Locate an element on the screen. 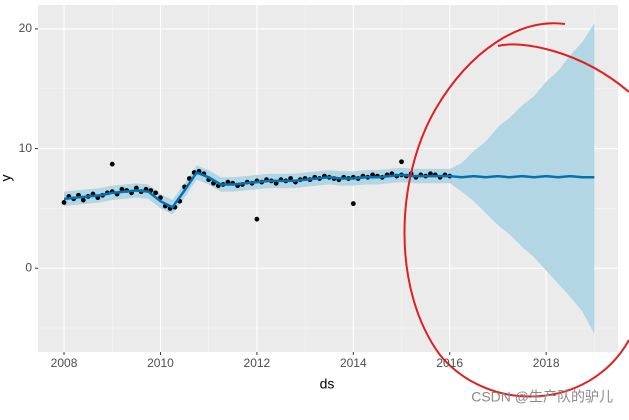 Image resolution: width=629 pixels, height=420 pixels. x-tick-label: 2014 is located at coordinates (353, 363).